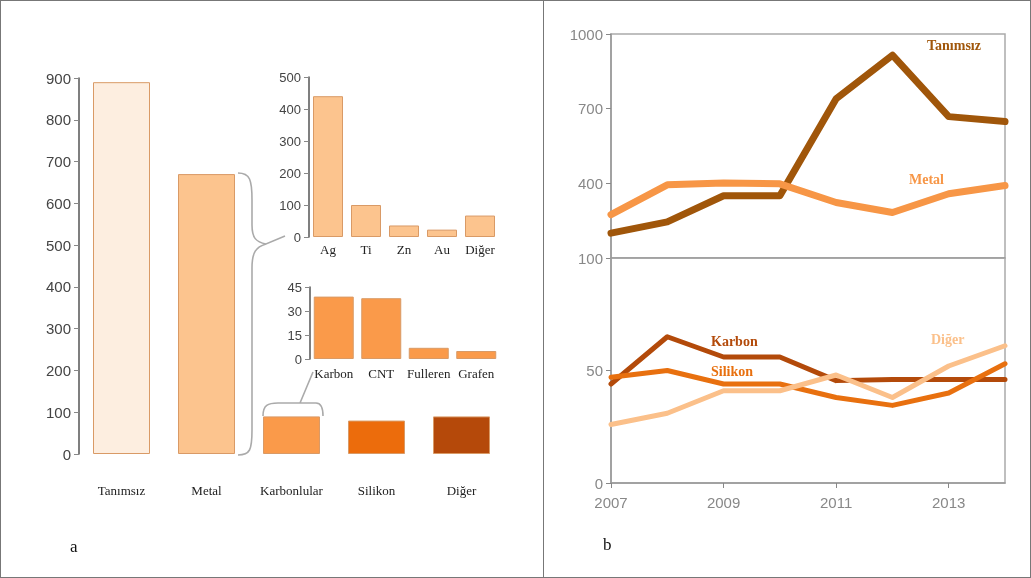  What do you see at coordinates (611, 502) in the screenshot?
I see `x-tick-label: 2007` at bounding box center [611, 502].